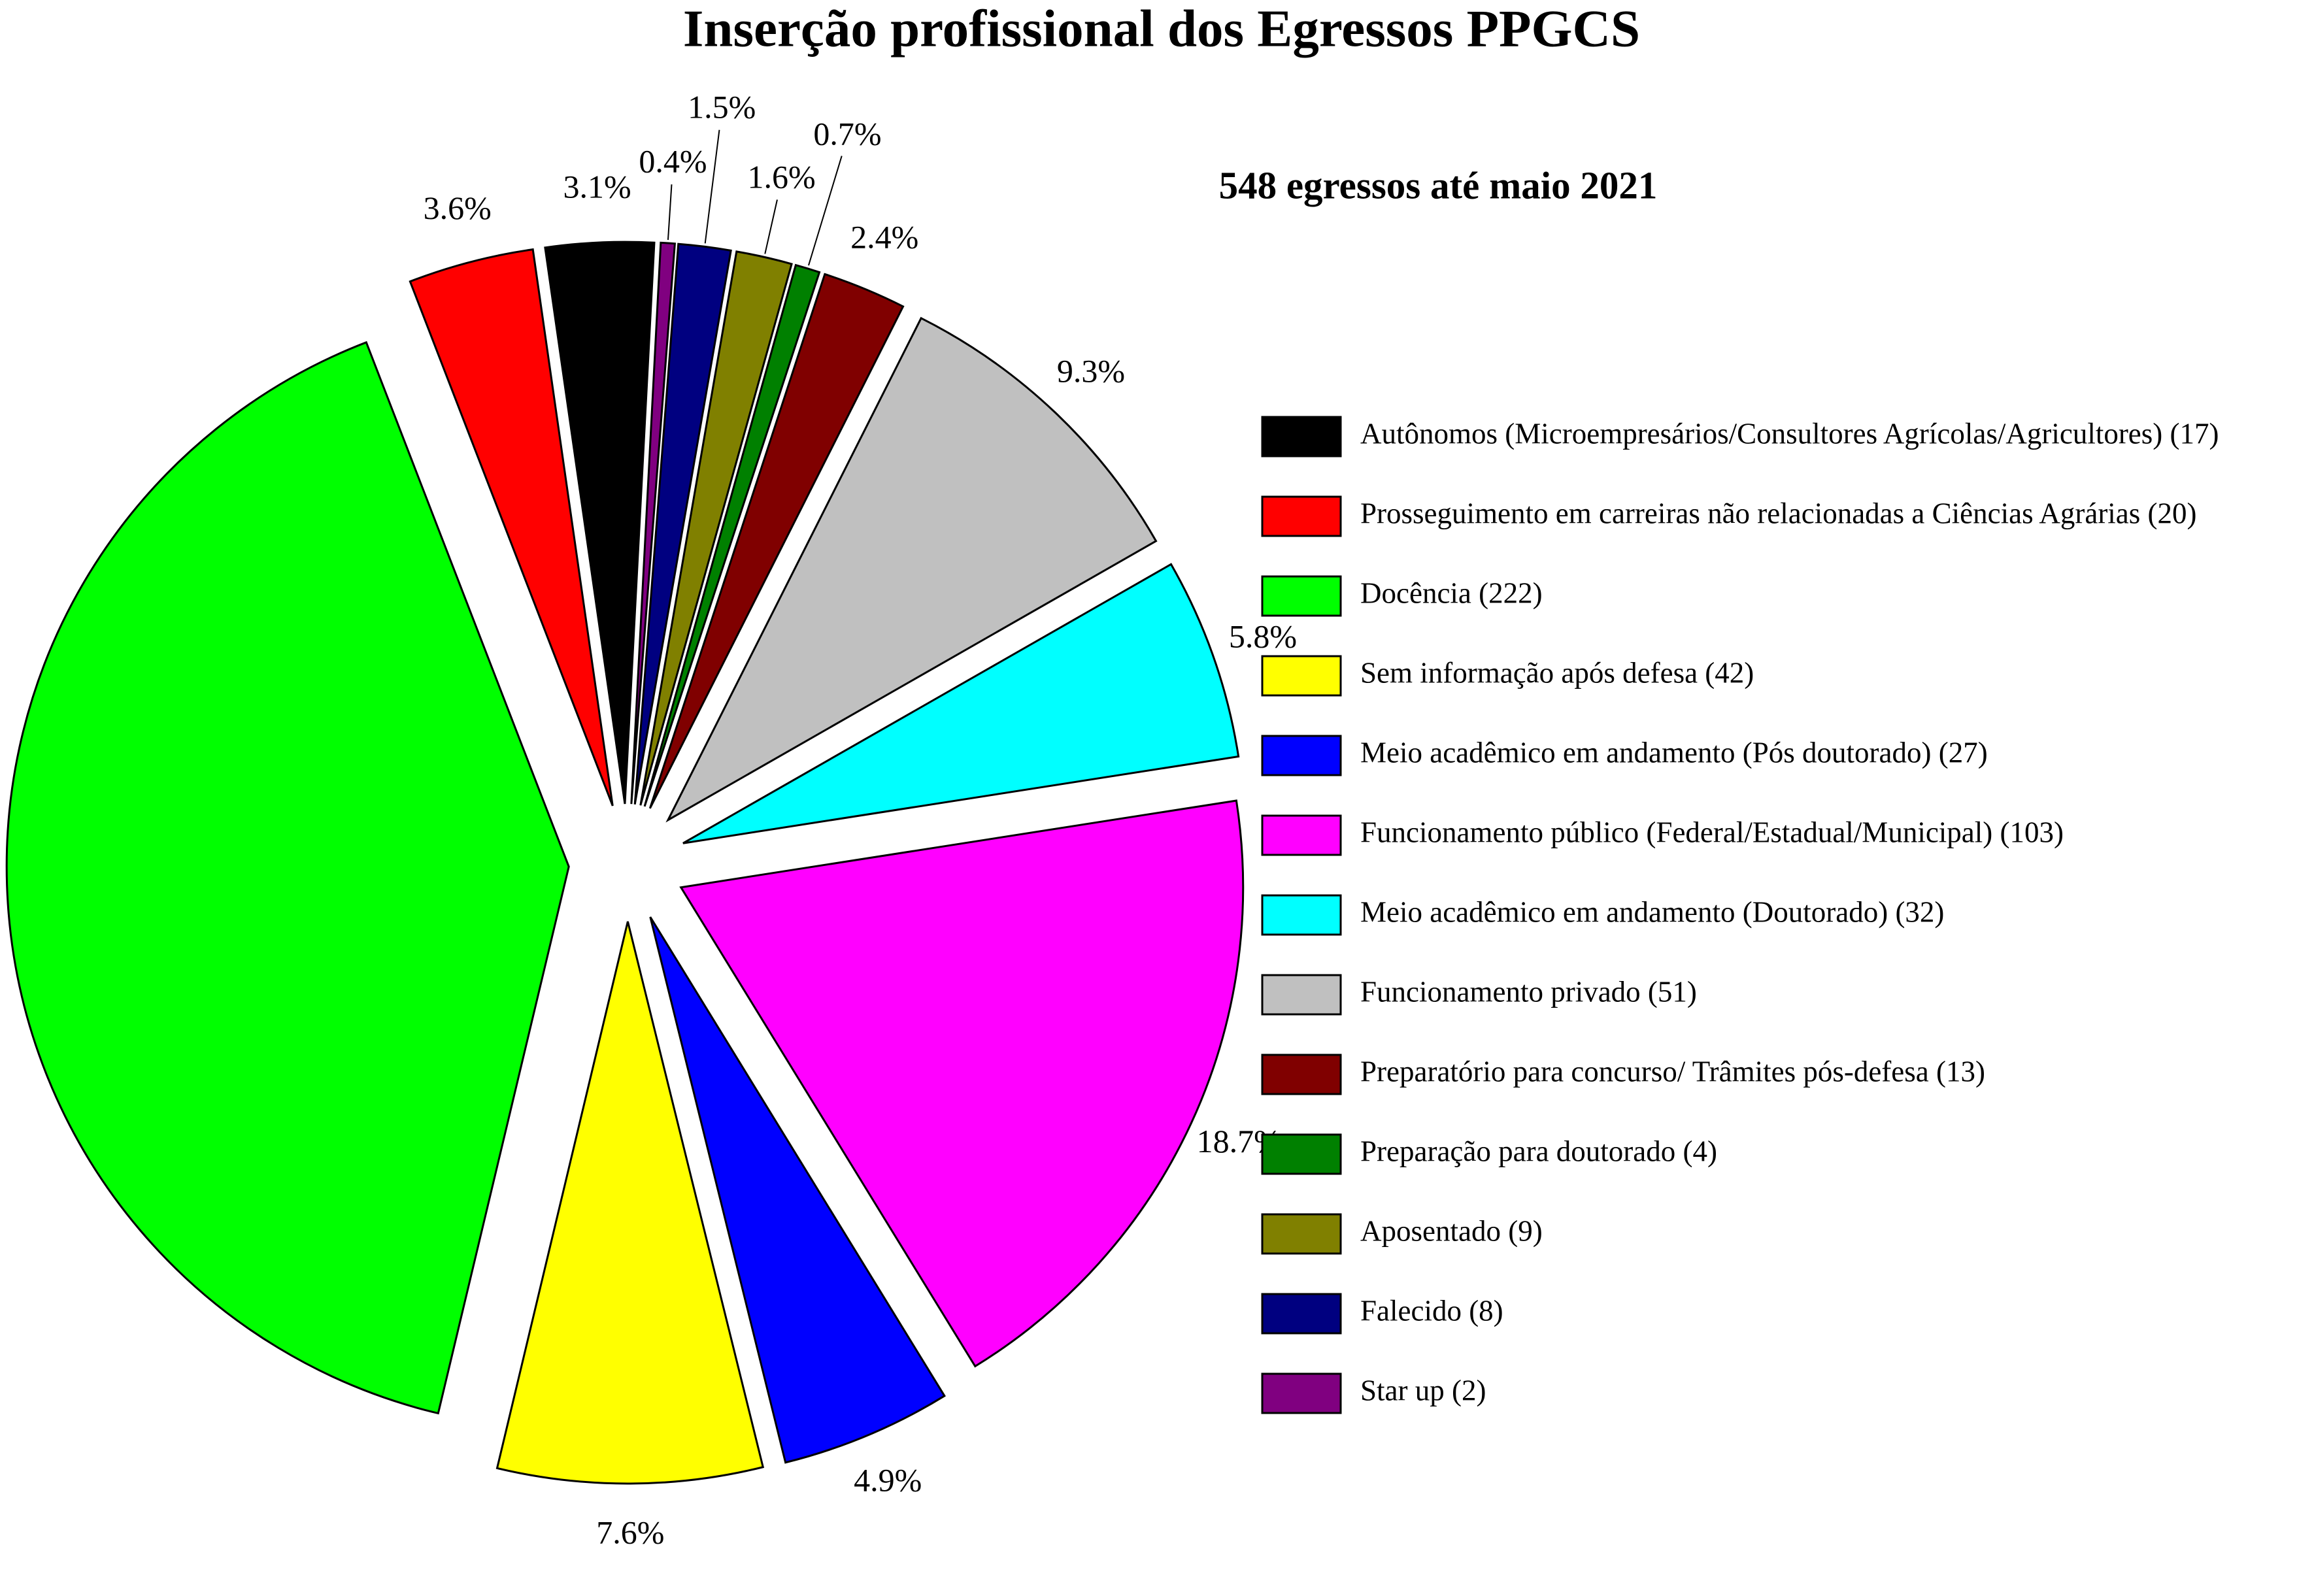 This screenshot has width=2314, height=1596. Describe the element at coordinates (722, 106) in the screenshot. I see `data-label: 1.5%` at that location.